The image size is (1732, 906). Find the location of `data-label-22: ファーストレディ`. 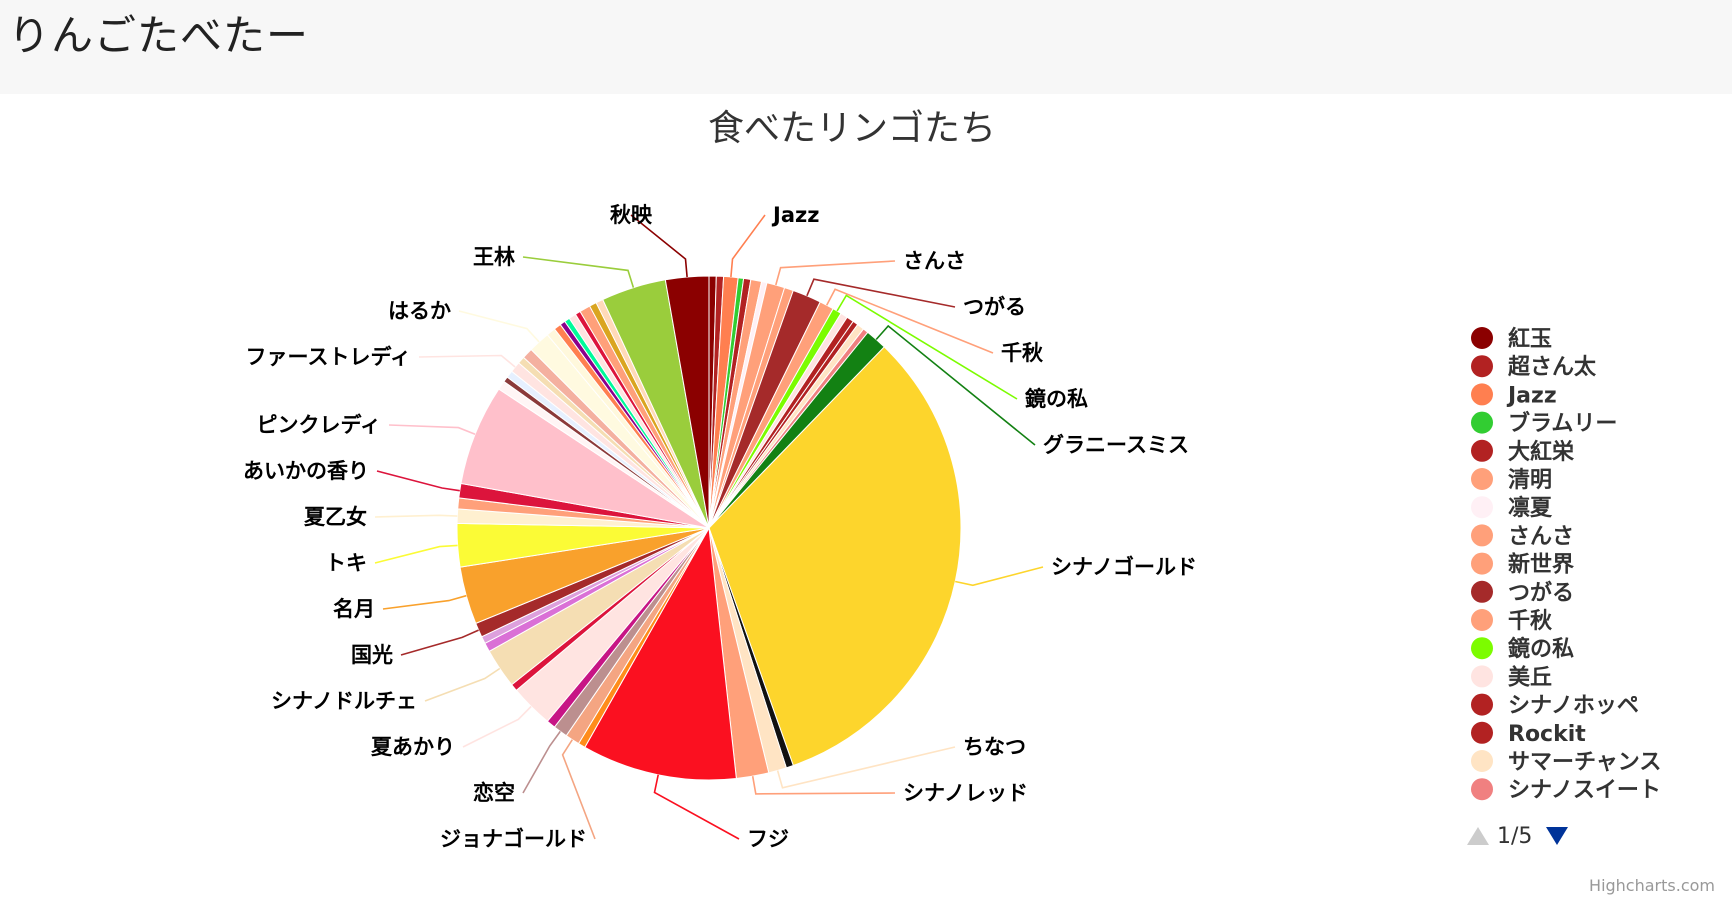

data-label-22: ファーストレディ is located at coordinates (328, 357).